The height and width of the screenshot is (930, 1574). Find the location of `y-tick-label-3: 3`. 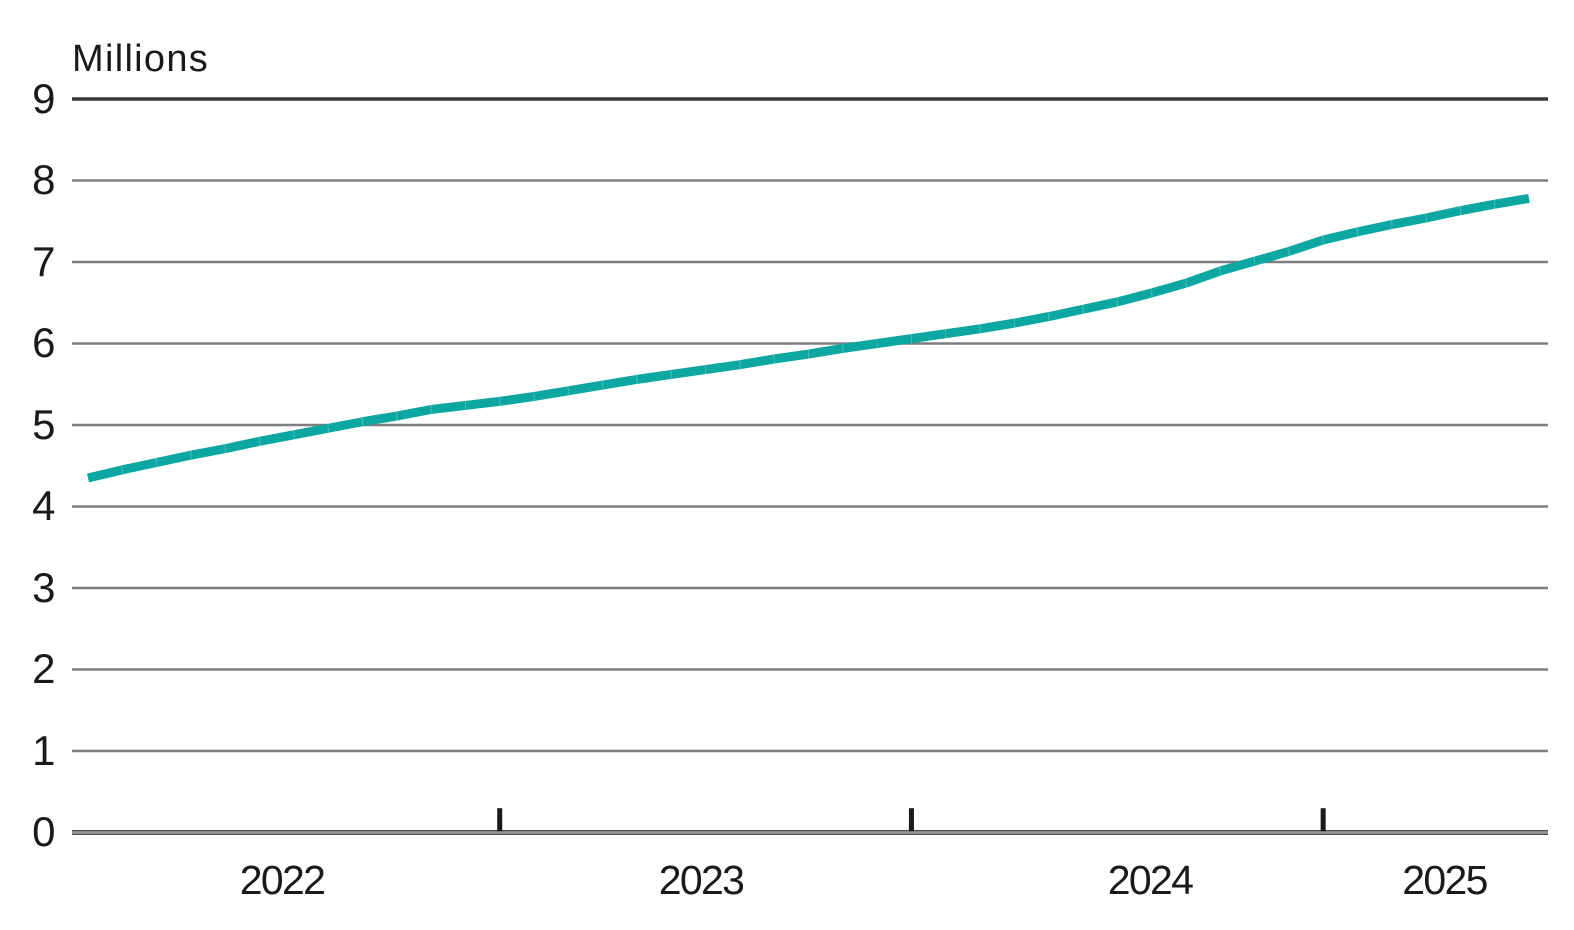

y-tick-label-3: 3 is located at coordinates (44, 587).